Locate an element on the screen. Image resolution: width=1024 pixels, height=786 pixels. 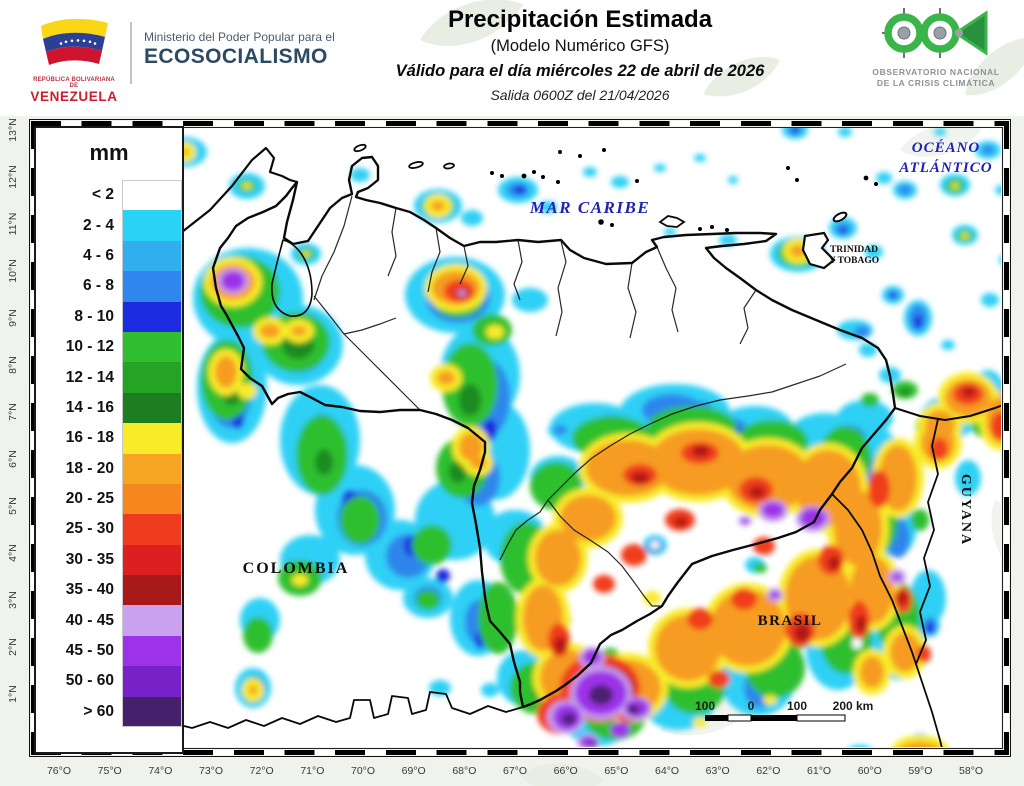
lon-tick-label: 63°O is located at coordinates (718, 771).